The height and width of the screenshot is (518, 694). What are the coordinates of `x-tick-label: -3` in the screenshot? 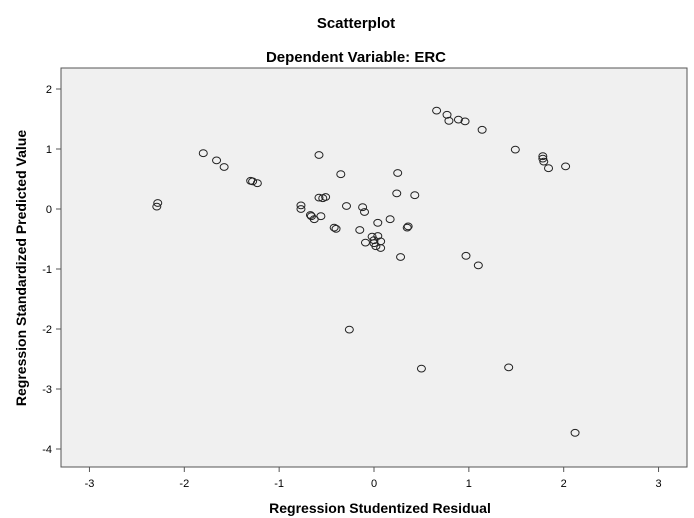 It's located at (90, 484).